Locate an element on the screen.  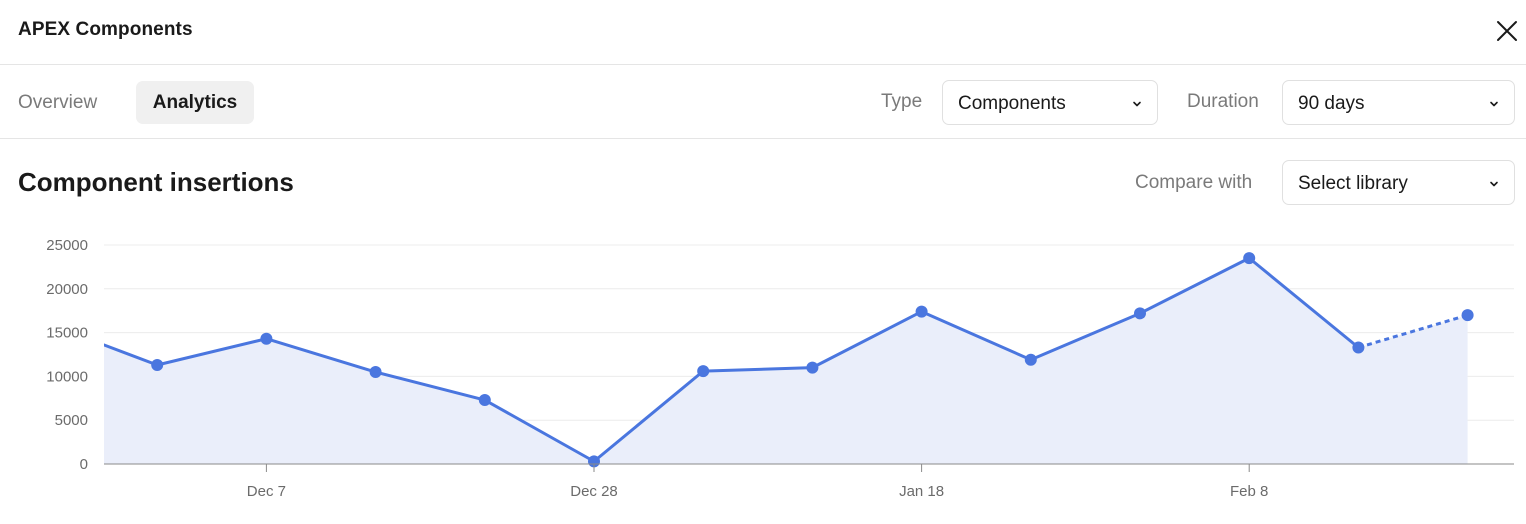
y-tick-label: 20000 is located at coordinates (67, 289).